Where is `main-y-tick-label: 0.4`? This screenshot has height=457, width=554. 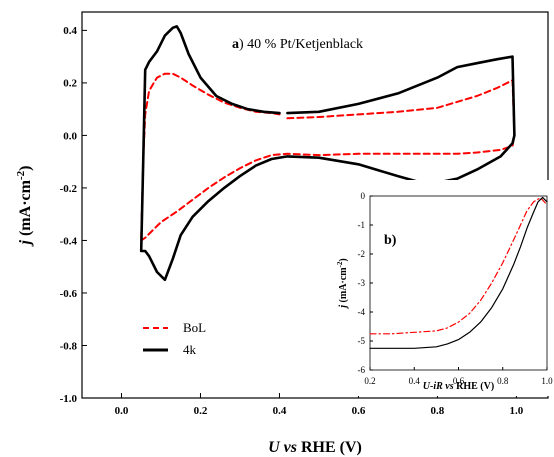 main-y-tick-label: 0.4 is located at coordinates (70, 31).